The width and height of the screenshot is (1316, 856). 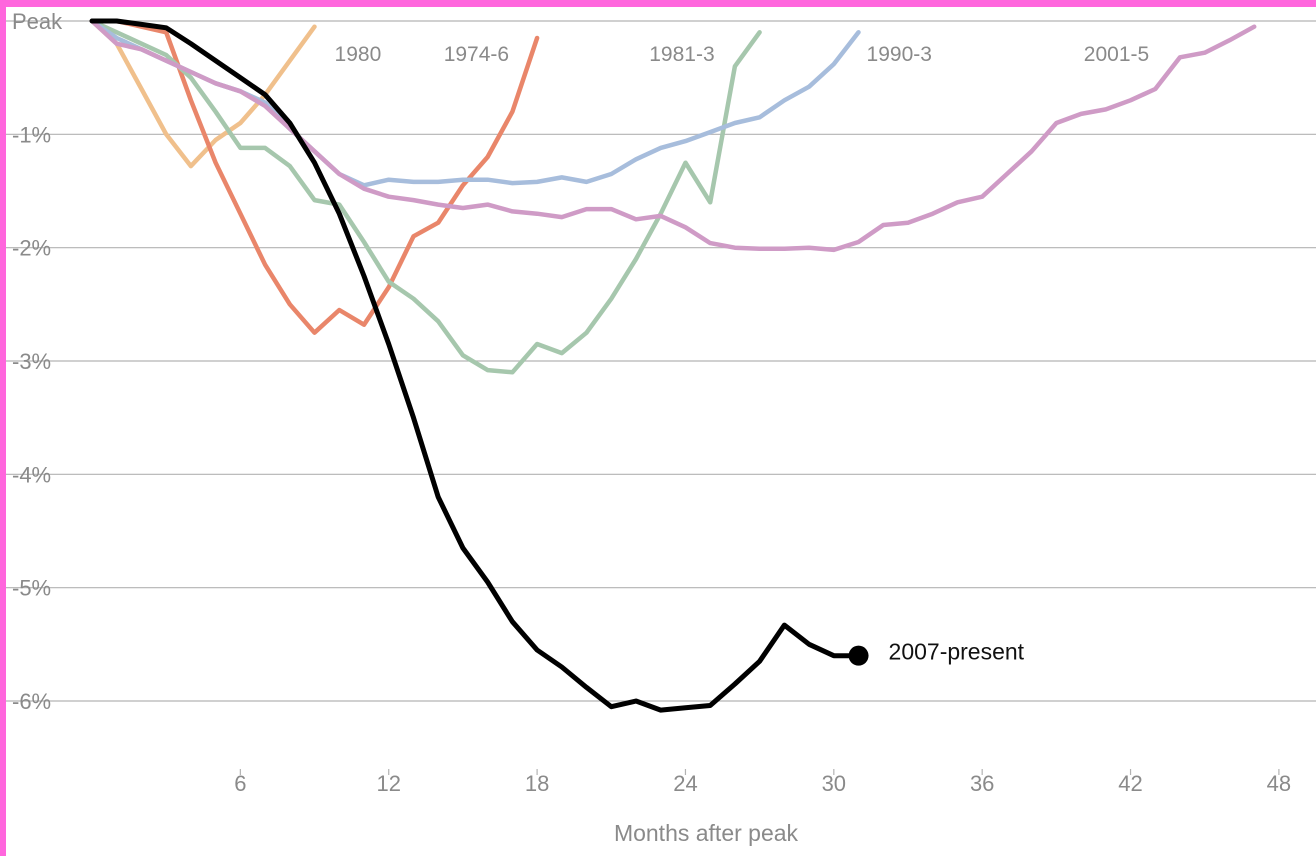 What do you see at coordinates (858, 655) in the screenshot?
I see `current-endpoint-marker` at bounding box center [858, 655].